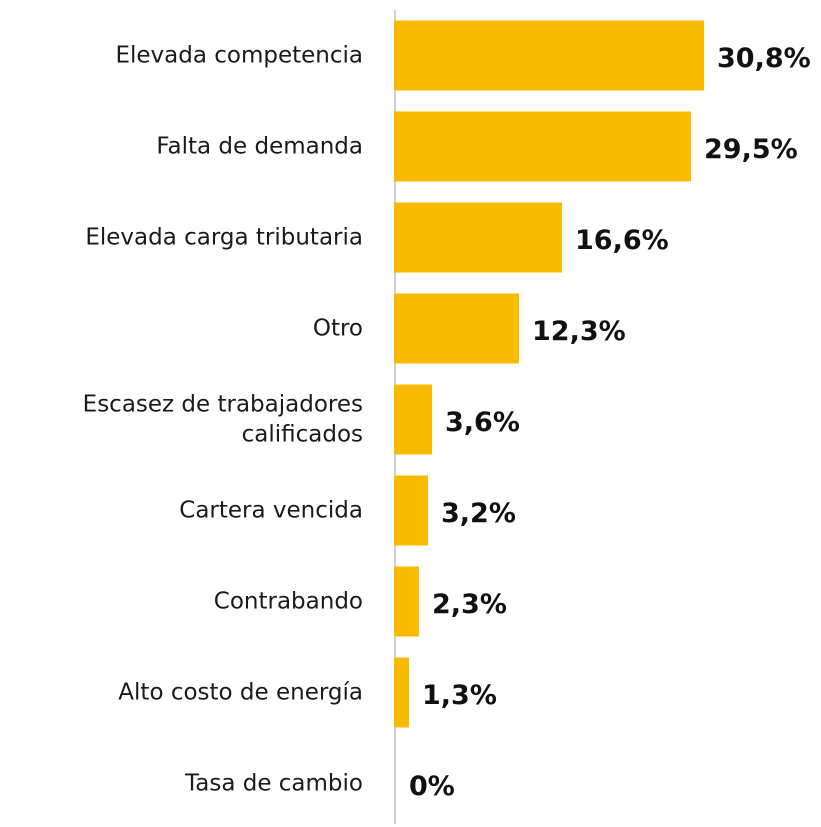 The width and height of the screenshot is (821, 827). I want to click on value-label: 29,5%, so click(751, 149).